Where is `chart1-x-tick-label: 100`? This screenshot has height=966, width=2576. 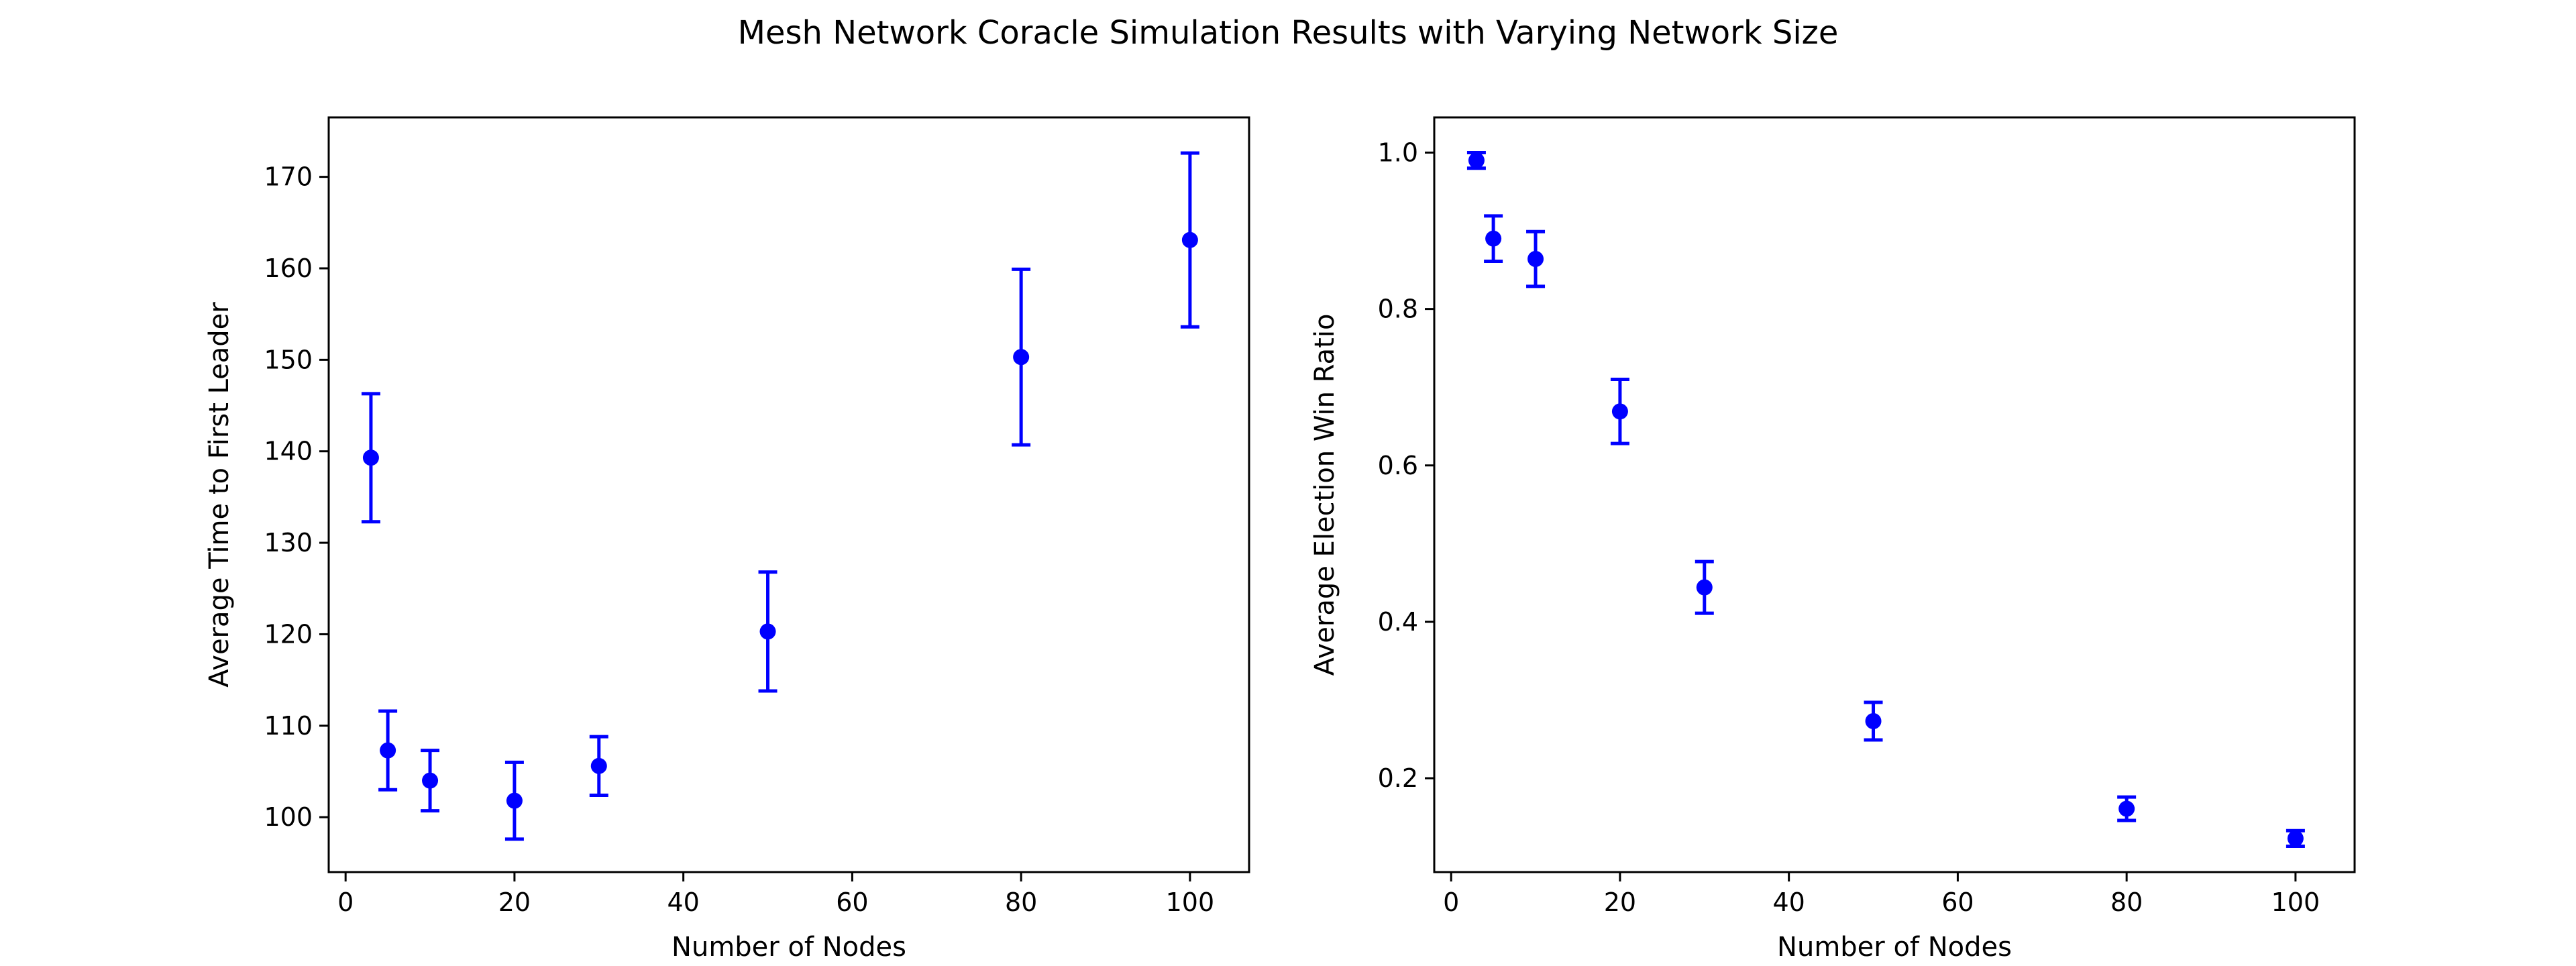
chart1-x-tick-label: 100 is located at coordinates (1190, 902).